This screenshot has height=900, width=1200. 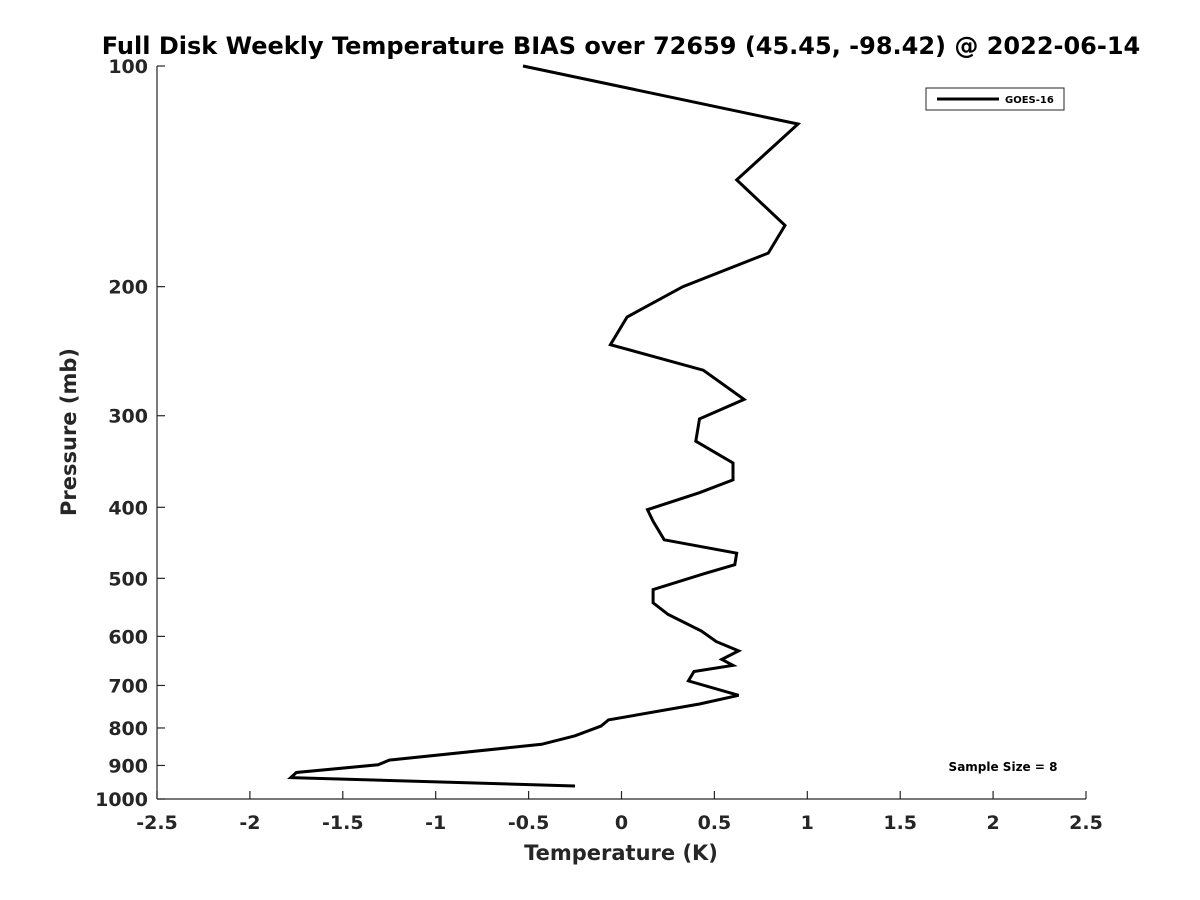 I want to click on sample-size-annotation: Sample Size = 8, so click(x=1003, y=767).